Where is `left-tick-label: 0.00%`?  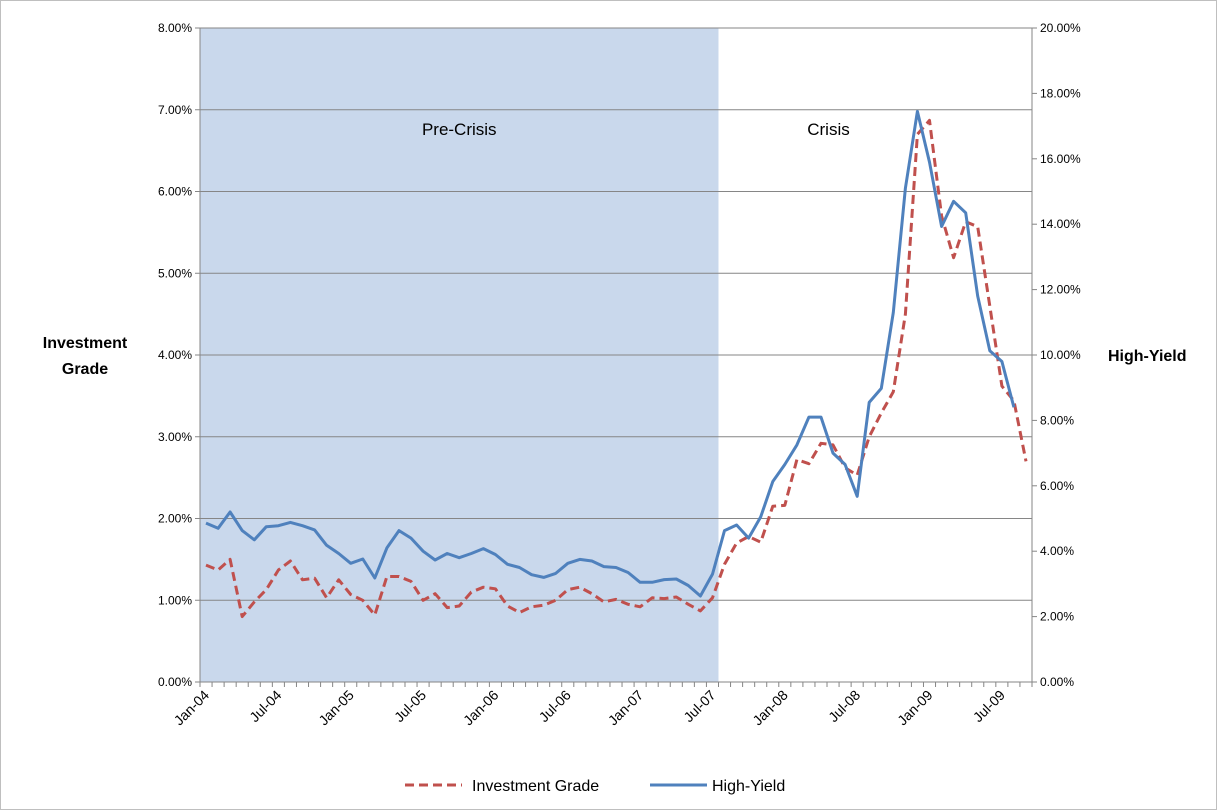
left-tick-label: 0.00% is located at coordinates (175, 682).